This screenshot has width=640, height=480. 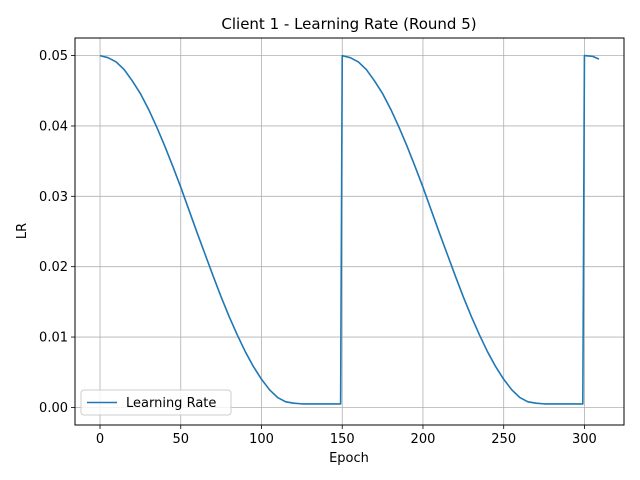 I want to click on x-tick-label: 200, so click(x=423, y=439).